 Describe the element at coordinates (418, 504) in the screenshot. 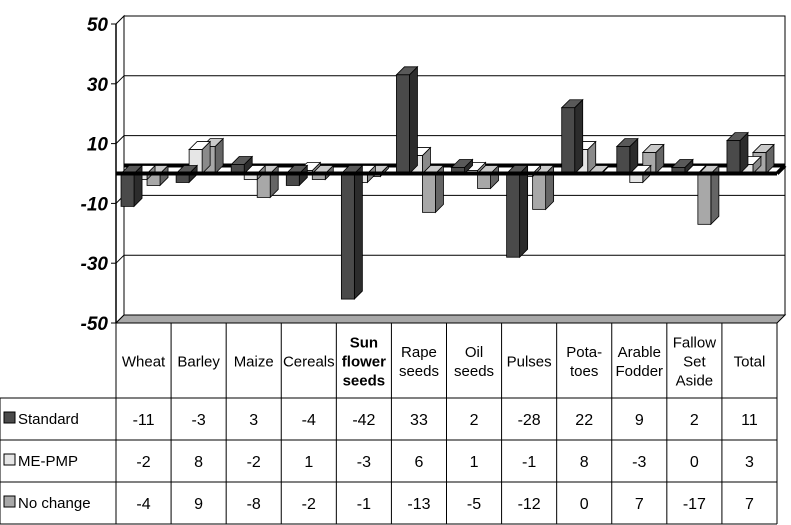

I see `data-table-cell: -13` at that location.